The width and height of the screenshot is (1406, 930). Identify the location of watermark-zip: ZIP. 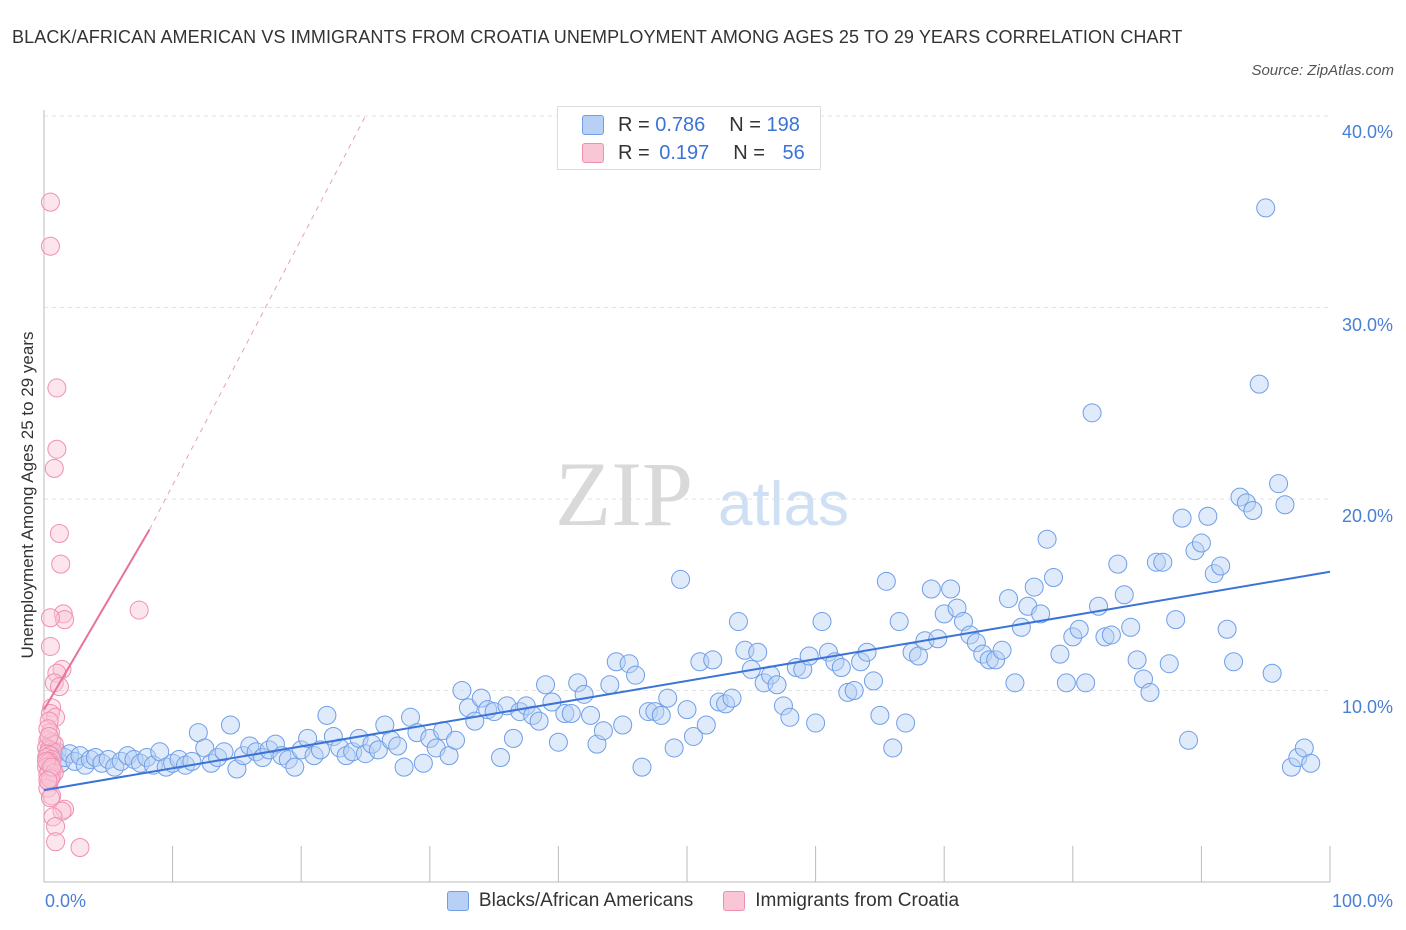
(624, 494).